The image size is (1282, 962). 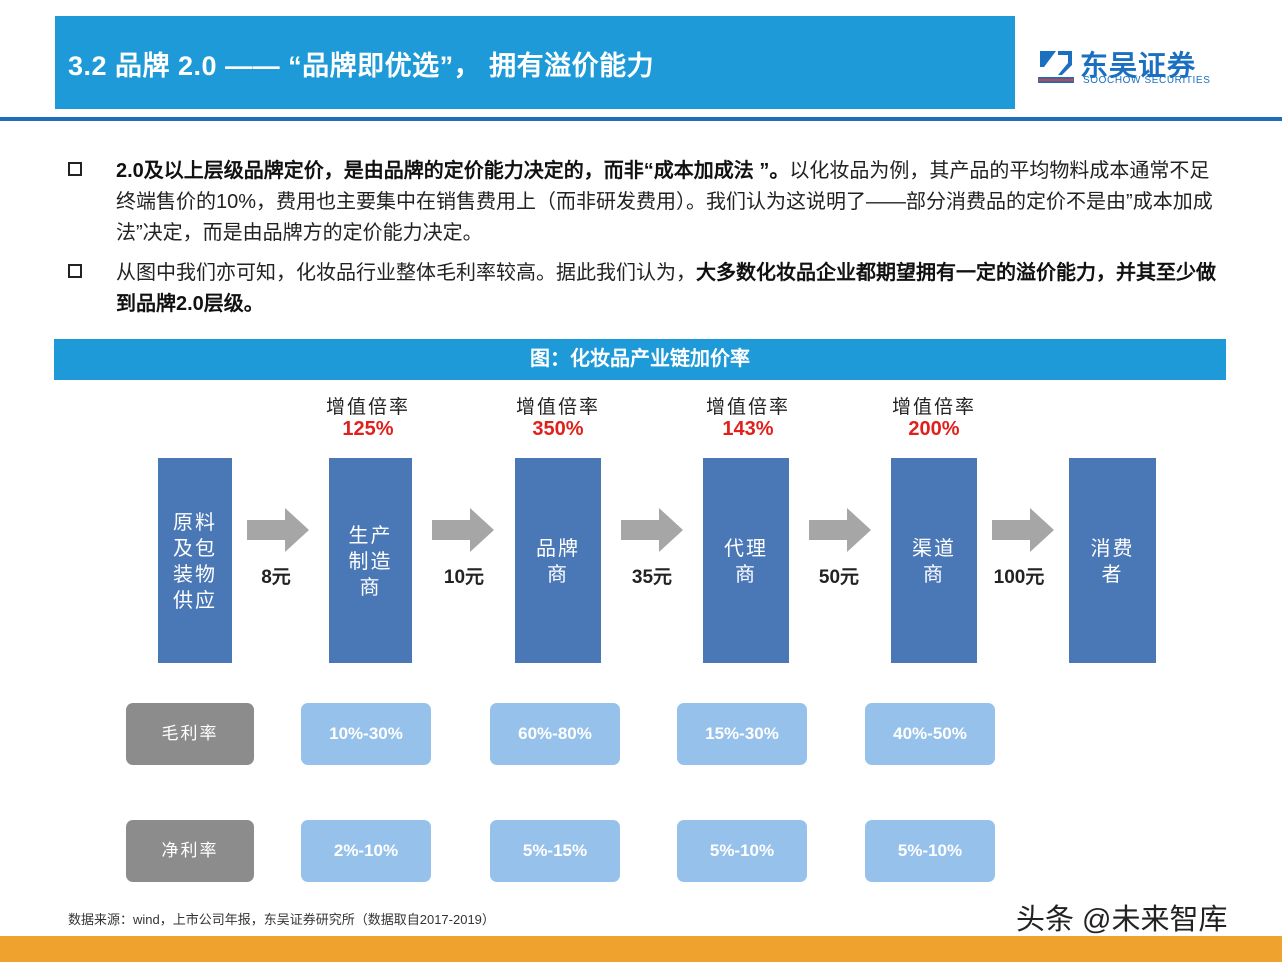 I want to click on rate-value-4: 200%, so click(x=934, y=429).